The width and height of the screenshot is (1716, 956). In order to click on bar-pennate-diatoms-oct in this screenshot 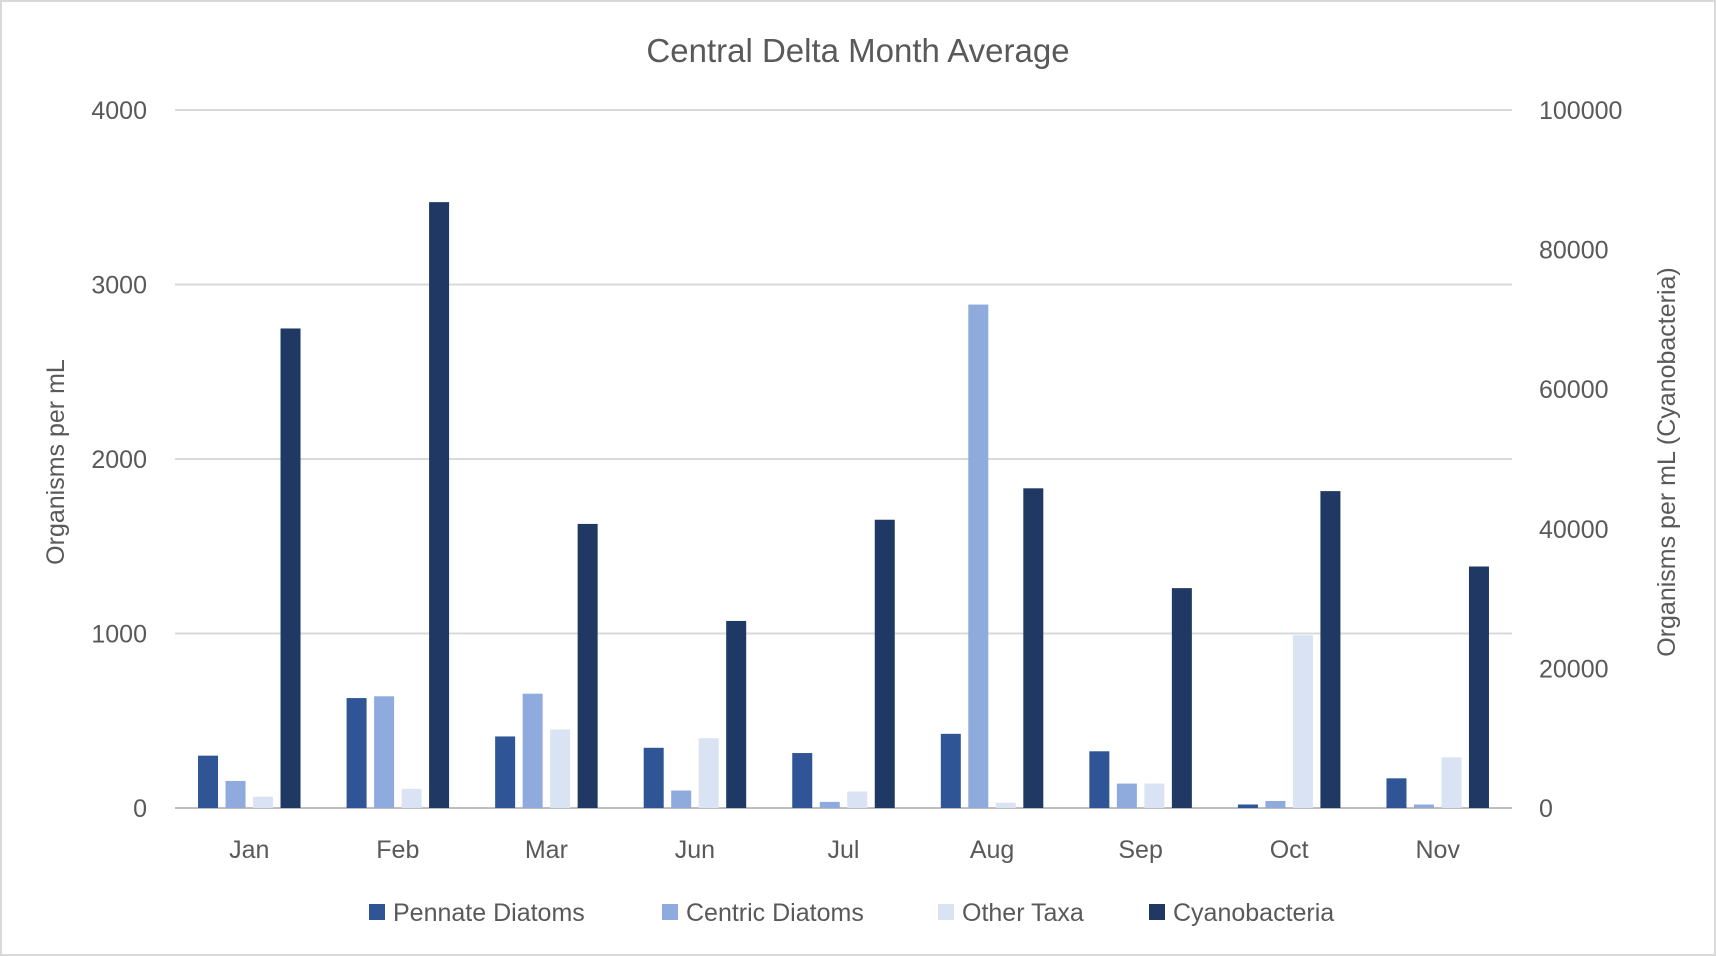, I will do `click(1247, 806)`.